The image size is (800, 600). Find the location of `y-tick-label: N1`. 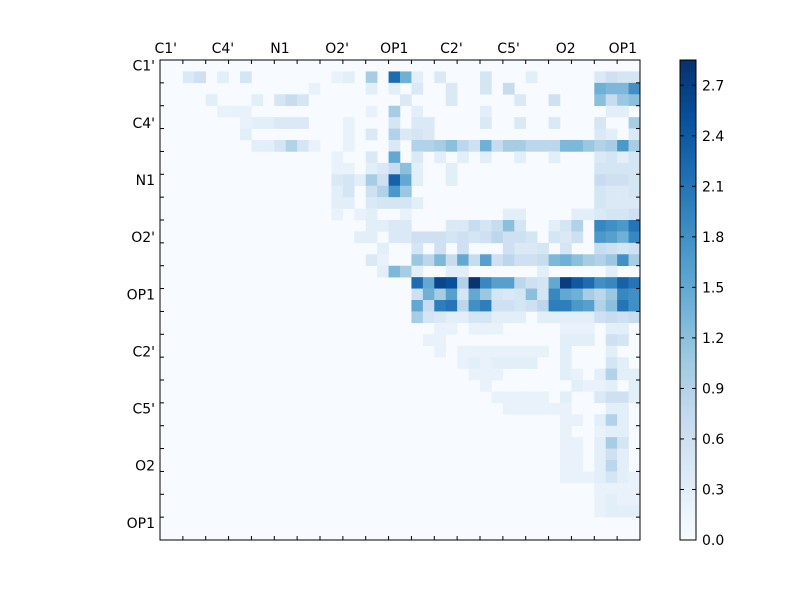

y-tick-label: N1 is located at coordinates (145, 181).